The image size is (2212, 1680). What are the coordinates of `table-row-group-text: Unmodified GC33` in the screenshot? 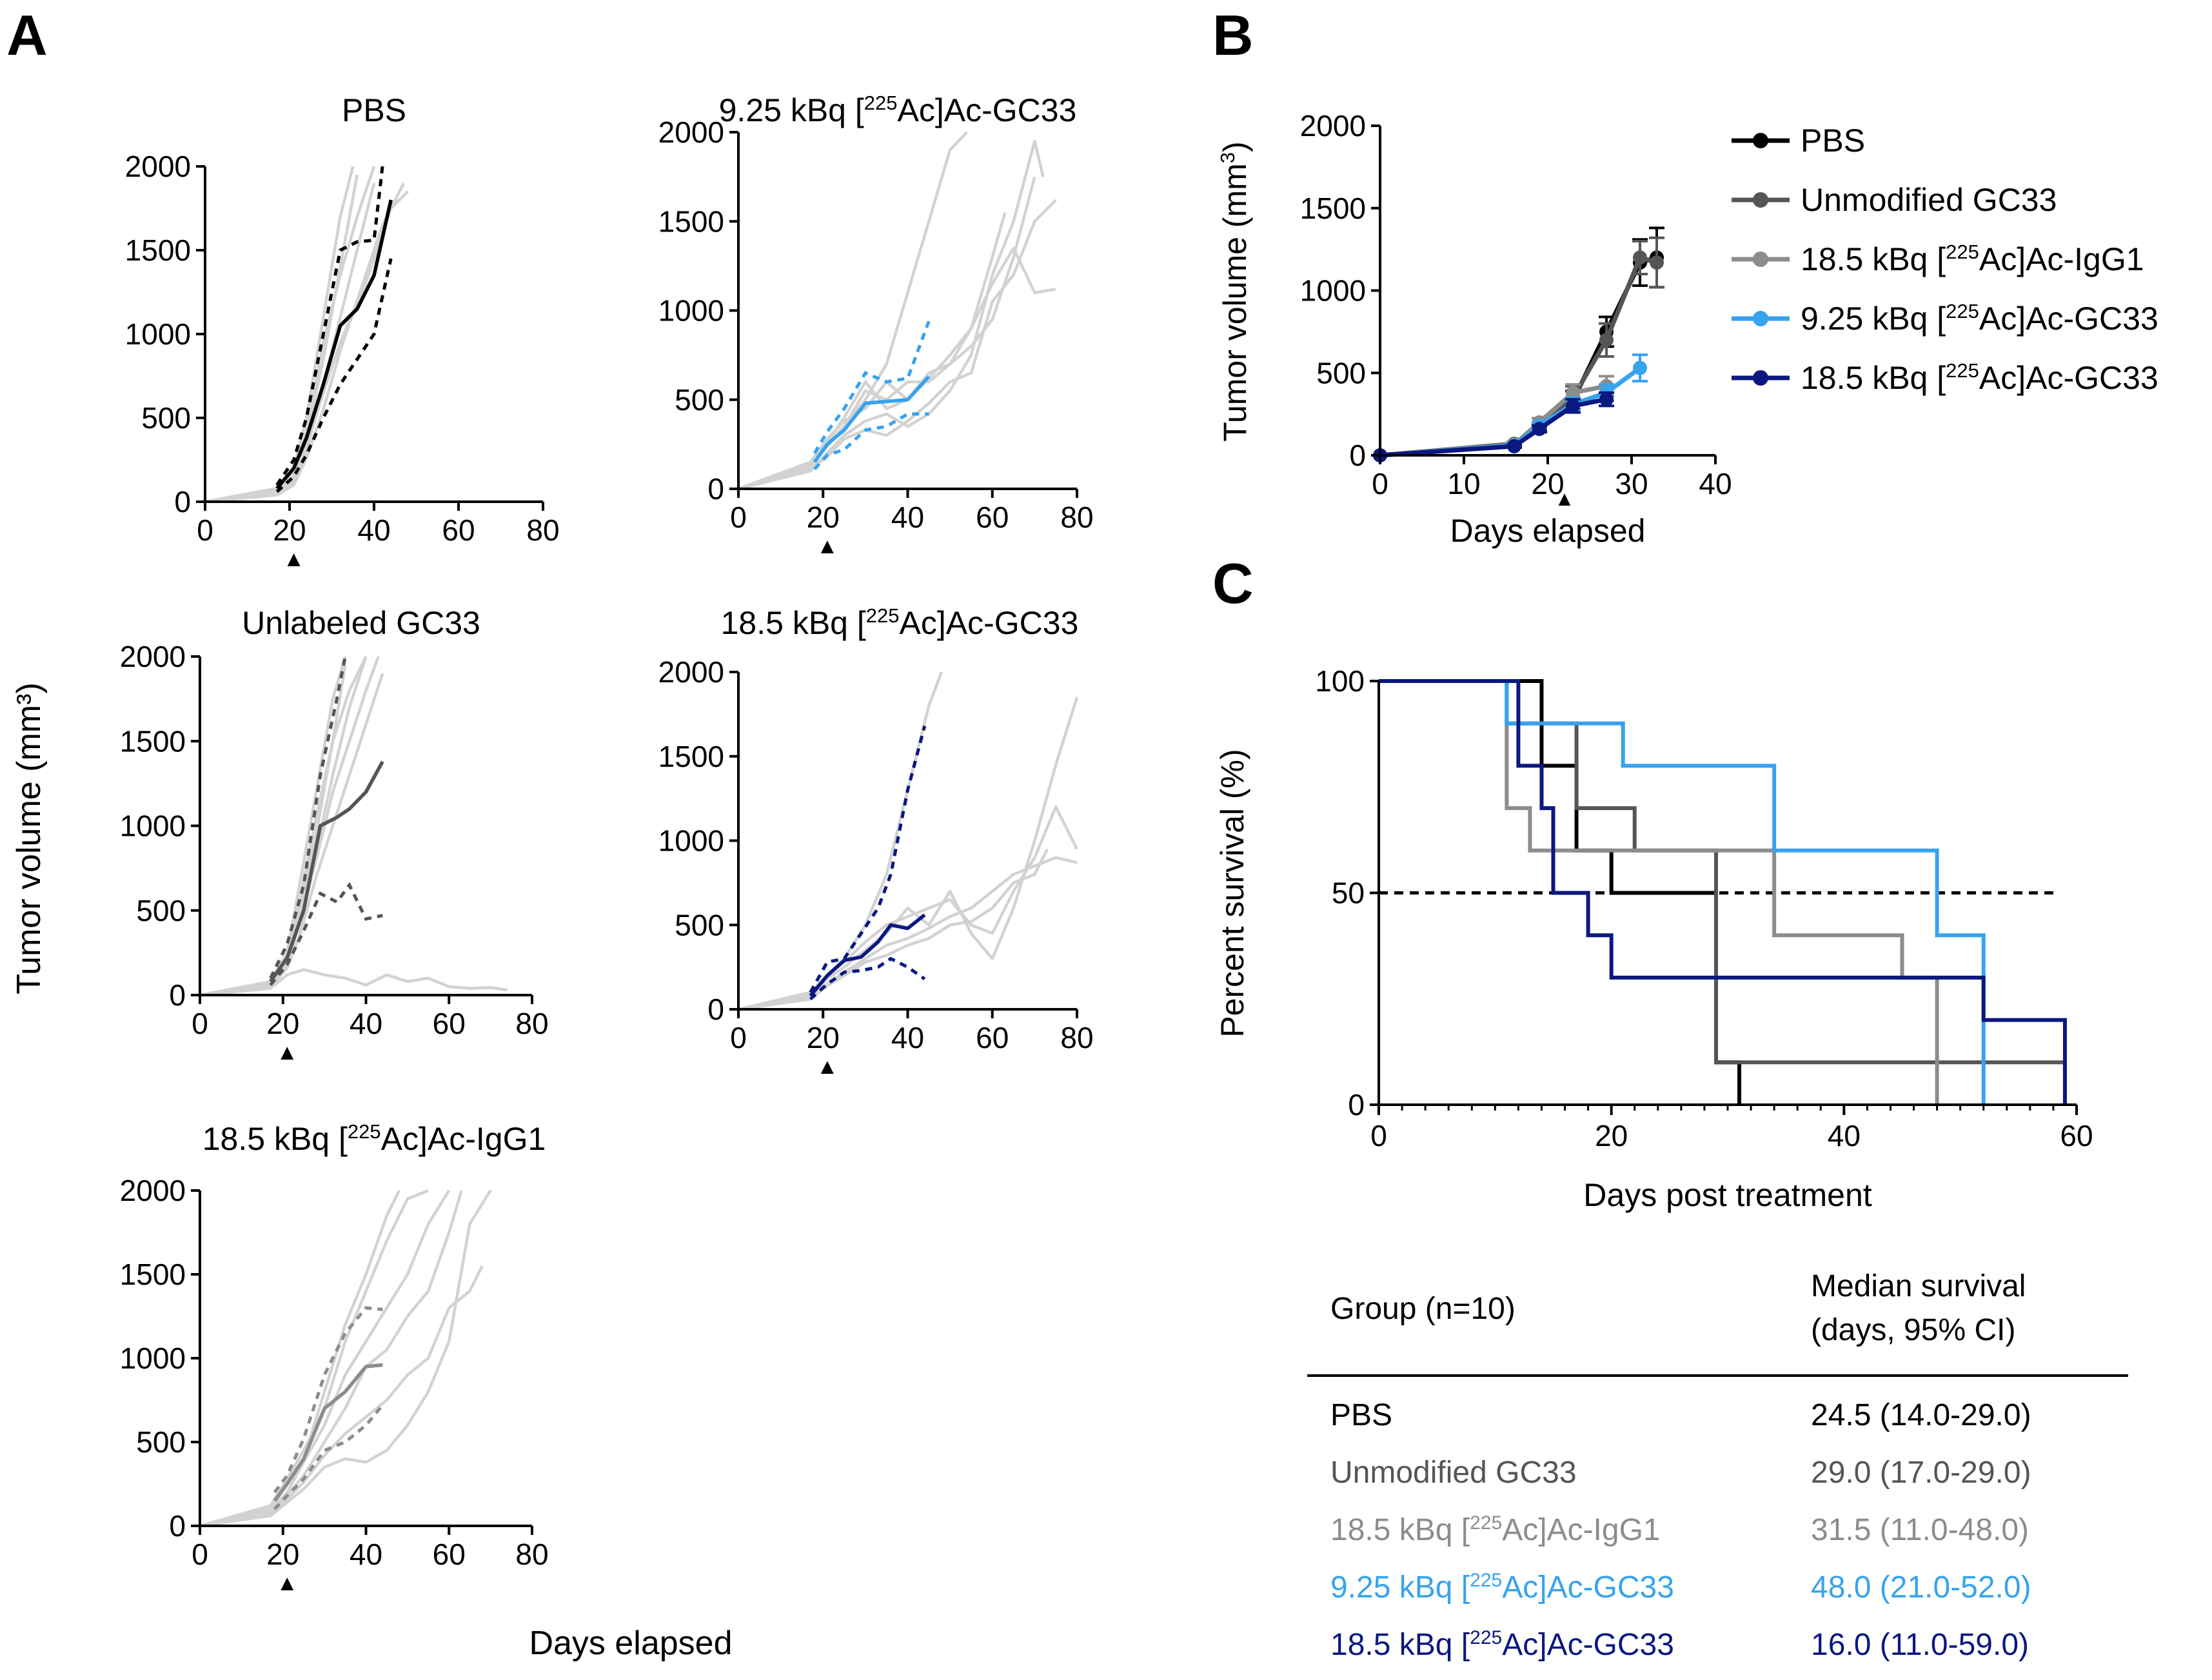 It's located at (1453, 1473).